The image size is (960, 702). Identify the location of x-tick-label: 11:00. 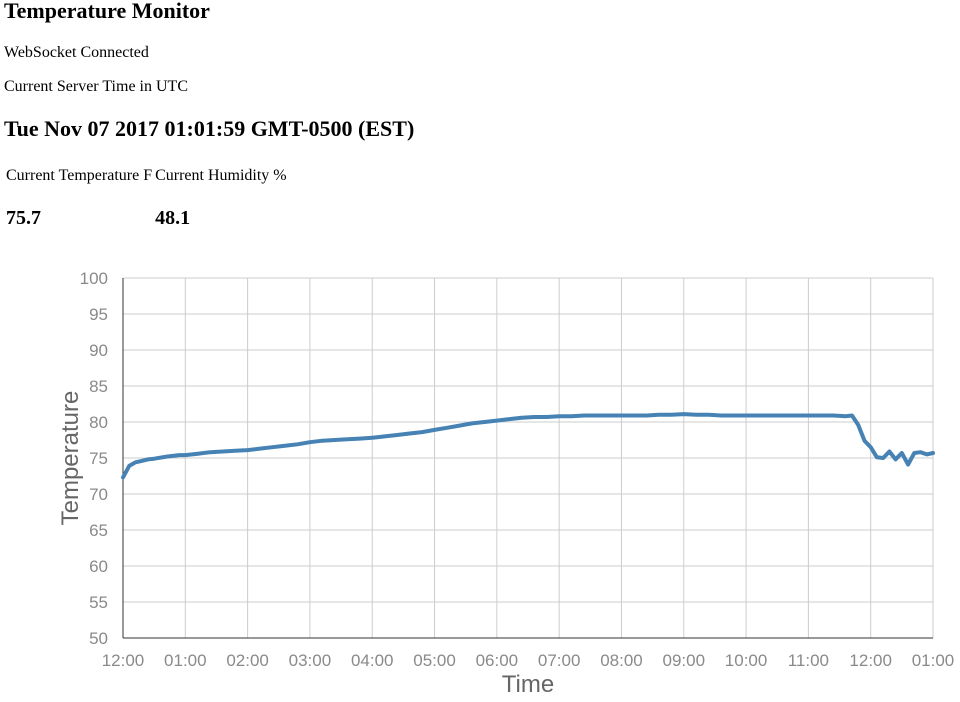
(808, 660).